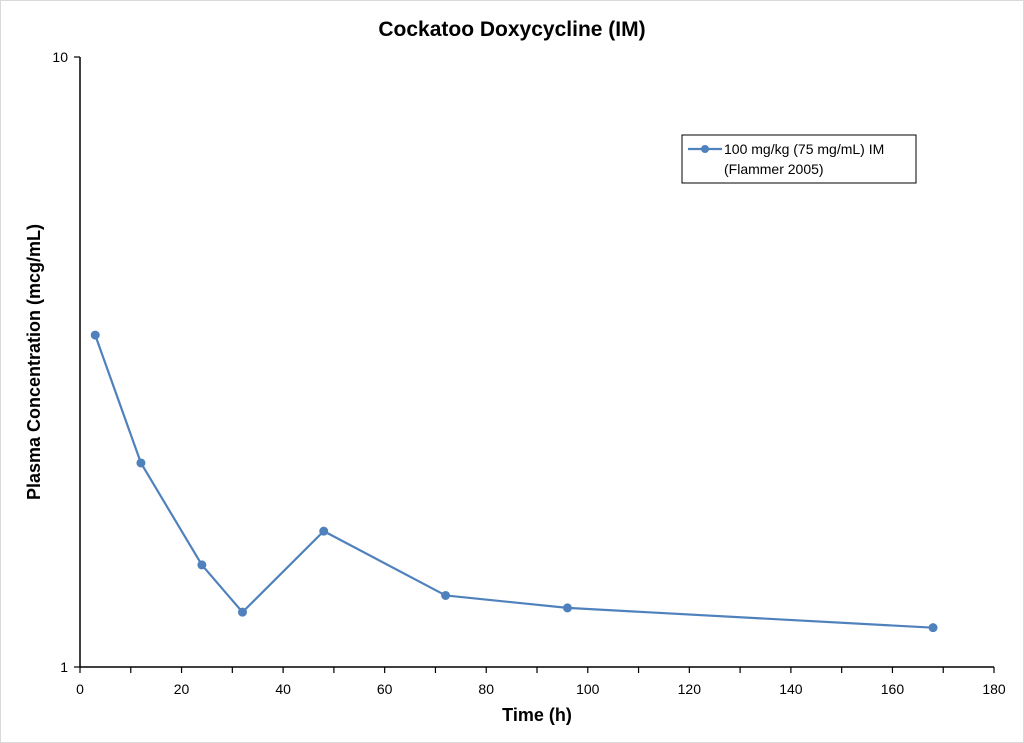 The height and width of the screenshot is (743, 1024). What do you see at coordinates (791, 689) in the screenshot?
I see `x-tick-label: 140` at bounding box center [791, 689].